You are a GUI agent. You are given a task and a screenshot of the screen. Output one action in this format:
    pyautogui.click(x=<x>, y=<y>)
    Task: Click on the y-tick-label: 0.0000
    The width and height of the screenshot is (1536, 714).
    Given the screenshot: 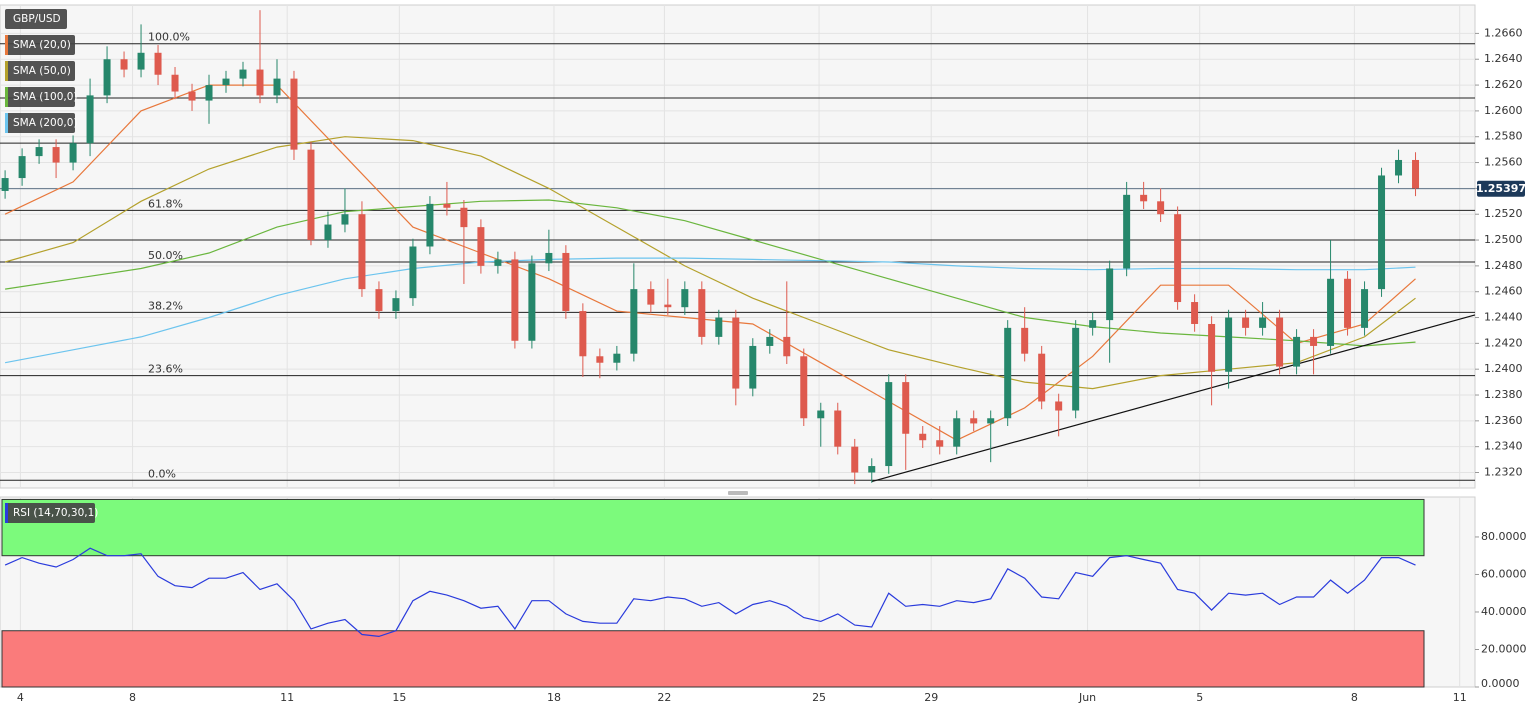 What is the action you would take?
    pyautogui.click(x=1500, y=683)
    